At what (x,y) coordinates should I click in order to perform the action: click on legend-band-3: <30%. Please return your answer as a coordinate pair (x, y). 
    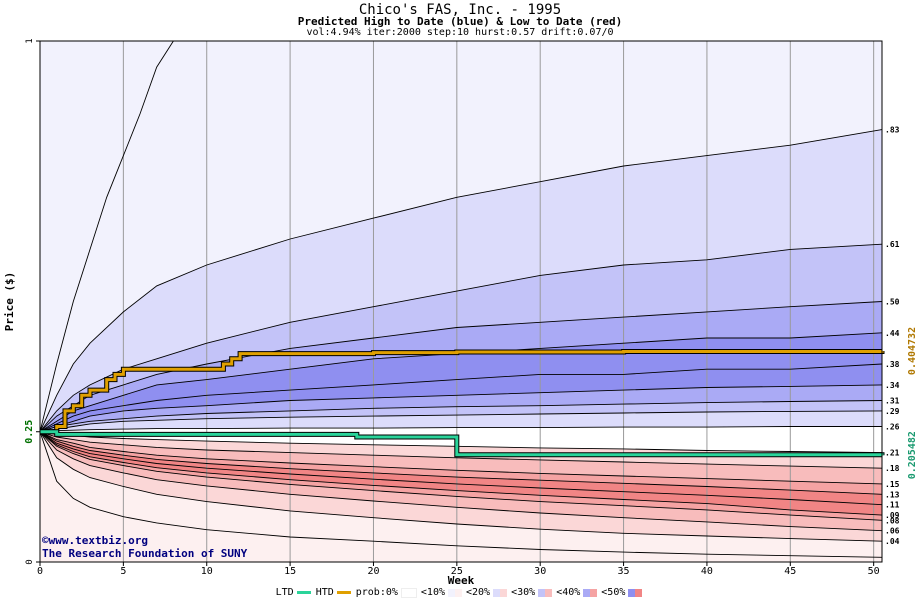
    Looking at the image, I should click on (523, 592).